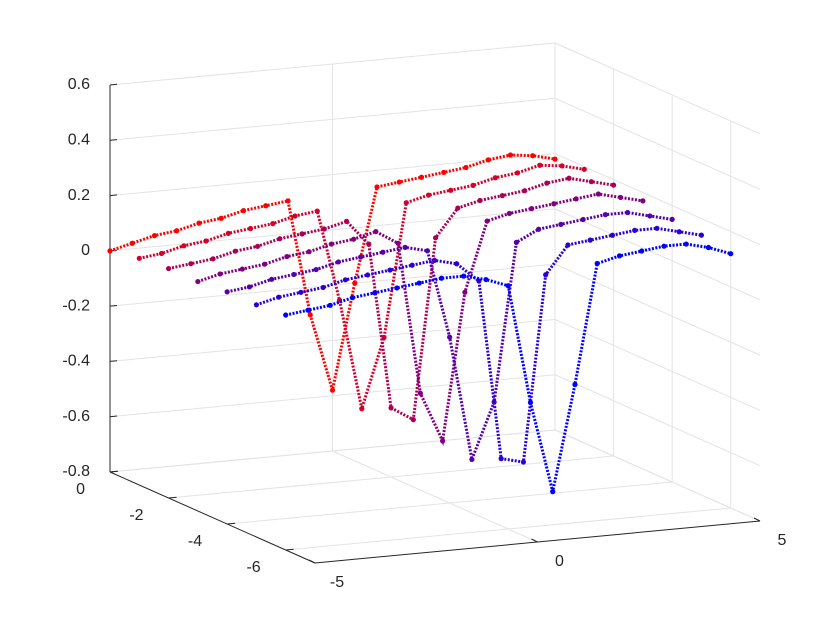 The image size is (840, 630). I want to click on z-tick-label: -0.2, so click(76, 305).